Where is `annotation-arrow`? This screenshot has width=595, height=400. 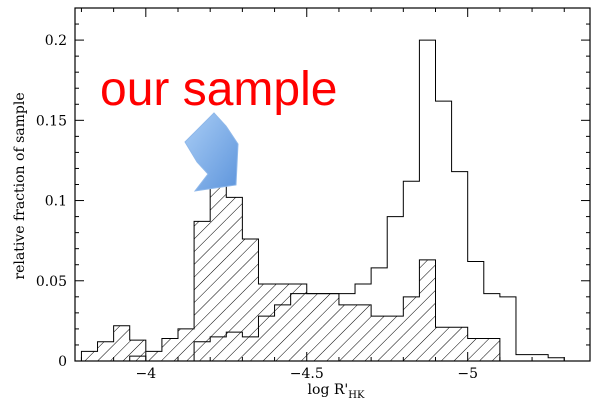
annotation-arrow is located at coordinates (211, 152).